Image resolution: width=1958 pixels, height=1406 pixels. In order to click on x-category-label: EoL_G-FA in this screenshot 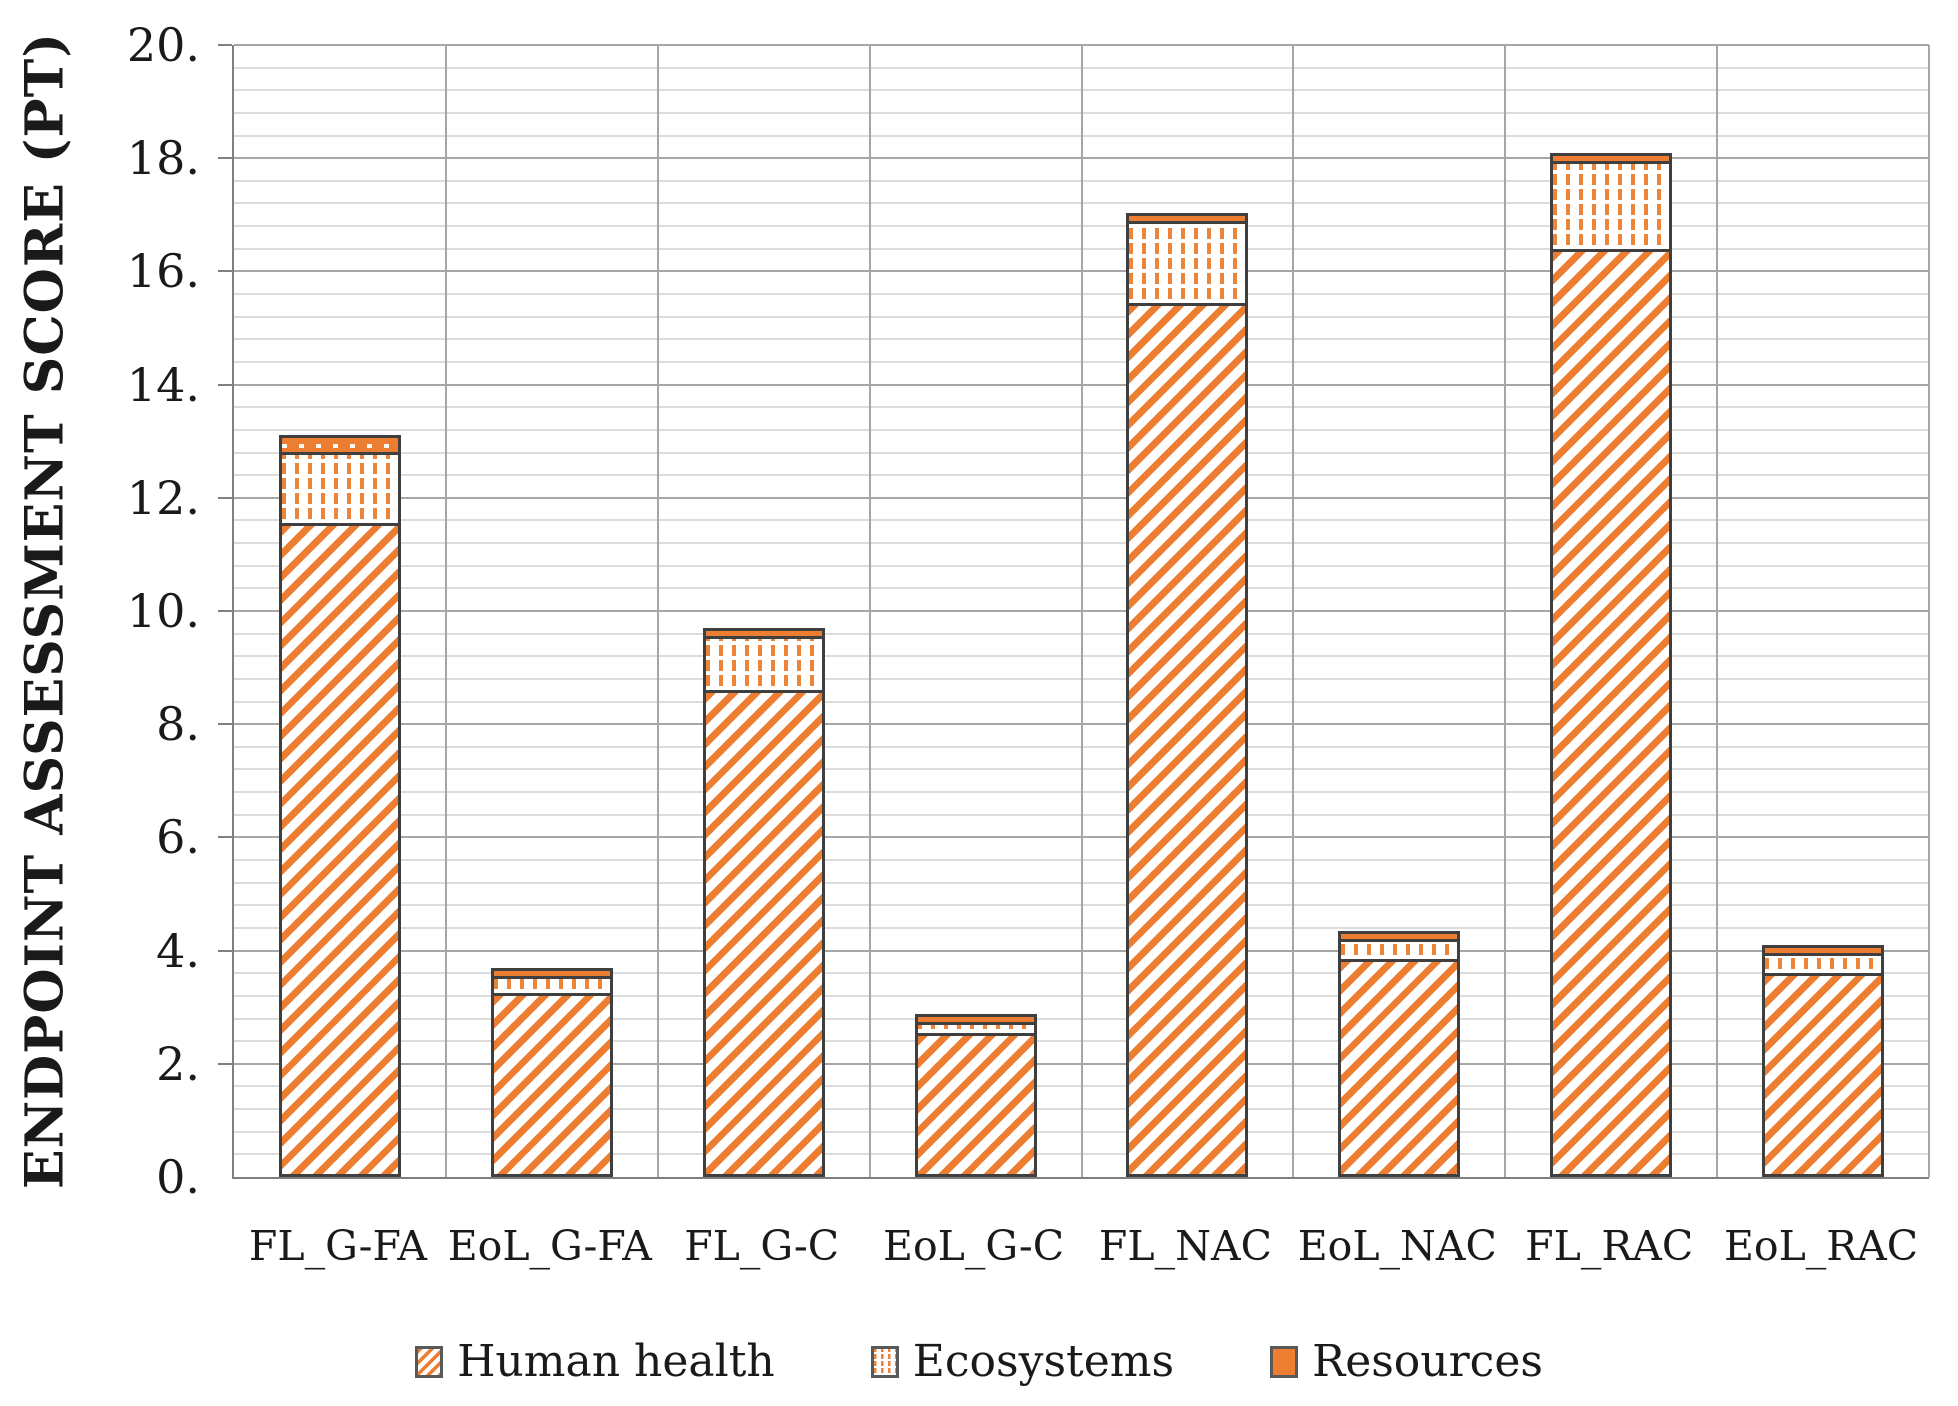, I will do `click(549, 1246)`.